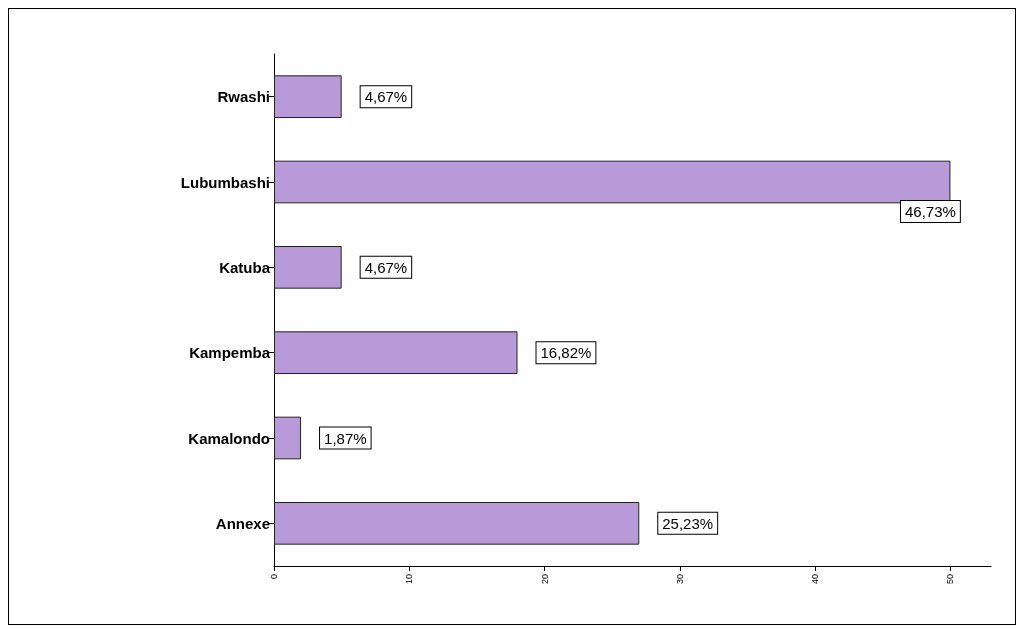  I want to click on y-tick-label: Lubumbashi, so click(225, 182).